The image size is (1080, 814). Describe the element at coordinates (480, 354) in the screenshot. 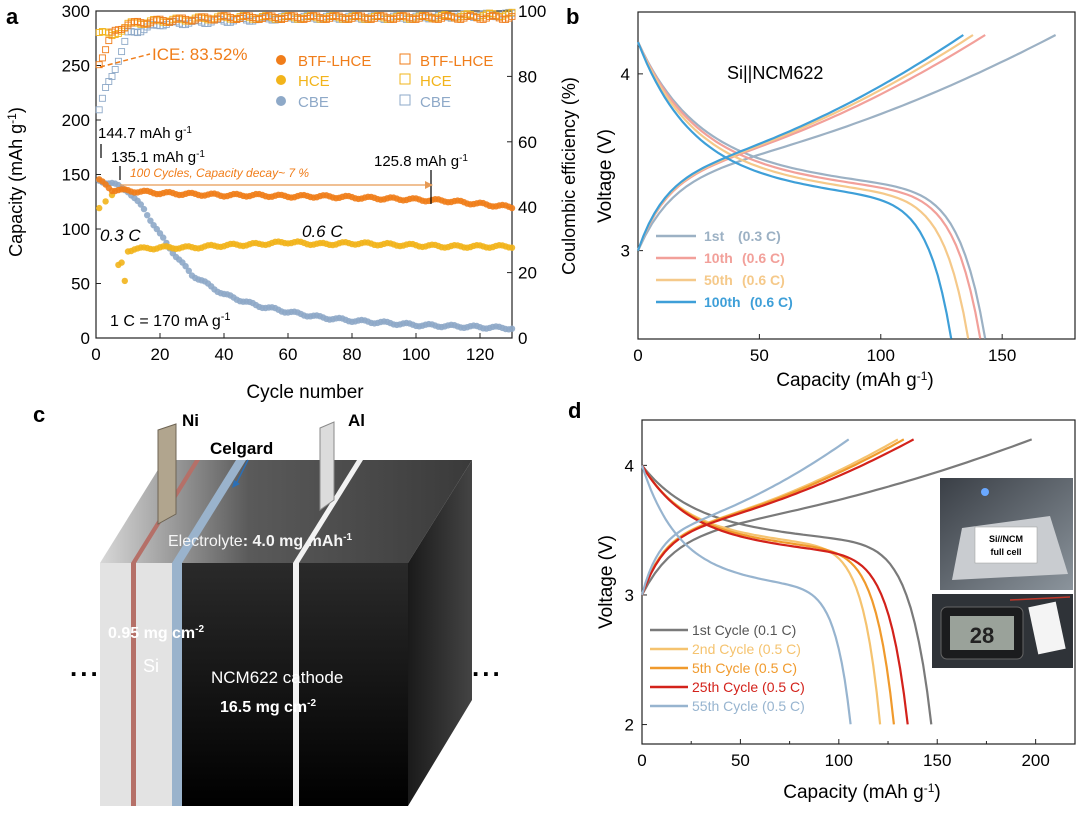

I see `x-tick-label-a: 120` at that location.